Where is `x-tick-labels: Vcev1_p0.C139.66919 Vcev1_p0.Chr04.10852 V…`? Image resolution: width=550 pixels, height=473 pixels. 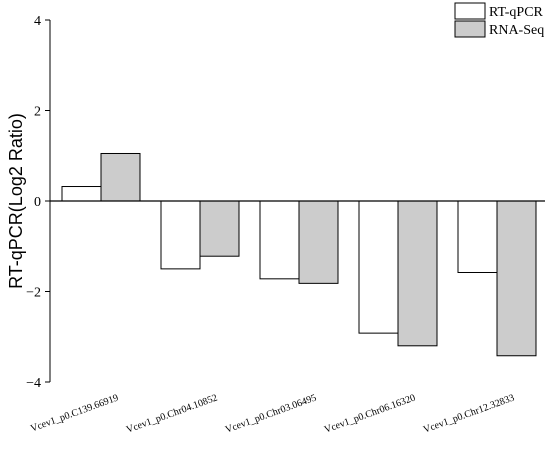
x-tick-labels: Vcev1_p0.C139.66919 Vcev1_p0.Chr04.10852 V… is located at coordinates (272, 413).